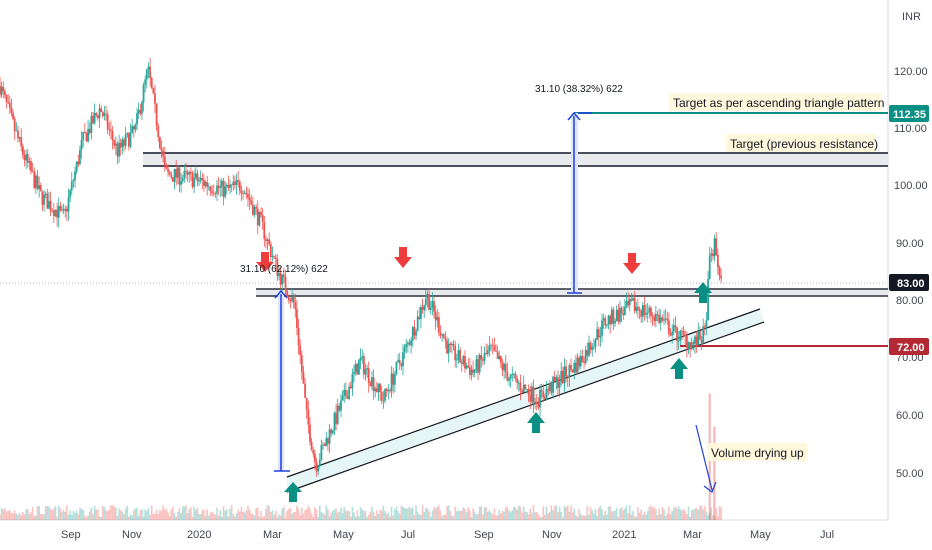 The width and height of the screenshot is (932, 550). Describe the element at coordinates (778, 103) in the screenshot. I see `annotation-triangle-target: Target as per ascending triangle pattern` at that location.